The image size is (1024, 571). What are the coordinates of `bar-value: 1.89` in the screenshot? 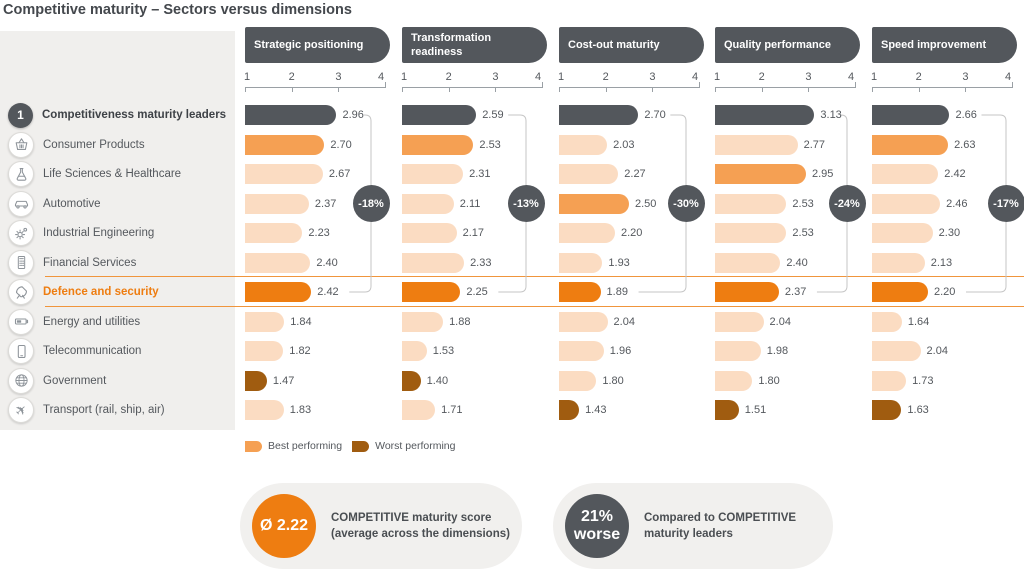 It's located at (617, 292).